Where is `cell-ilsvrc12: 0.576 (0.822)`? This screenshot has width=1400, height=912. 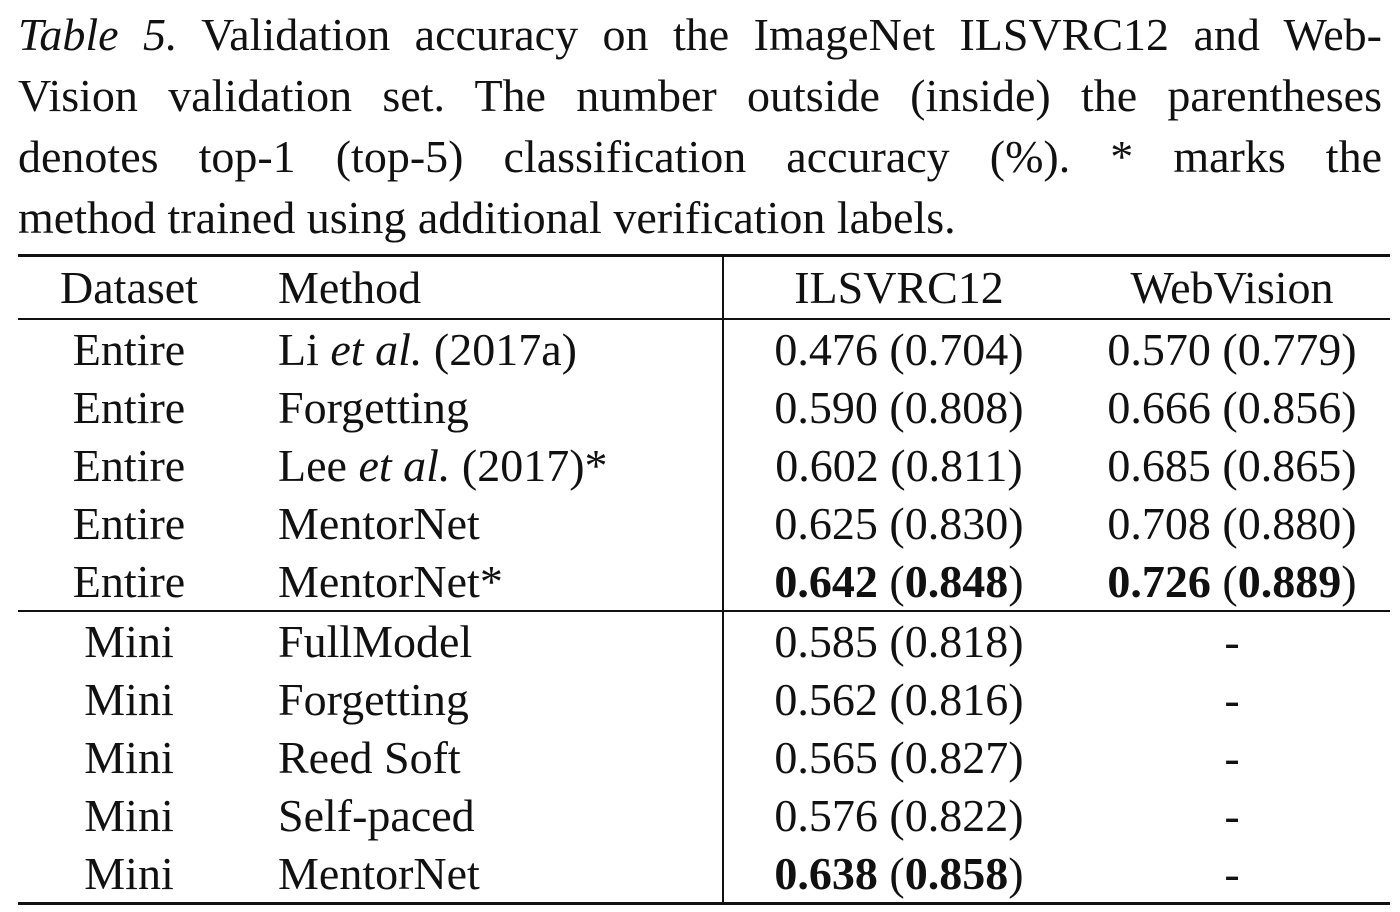
cell-ilsvrc12: 0.576 (0.822) is located at coordinates (898, 815).